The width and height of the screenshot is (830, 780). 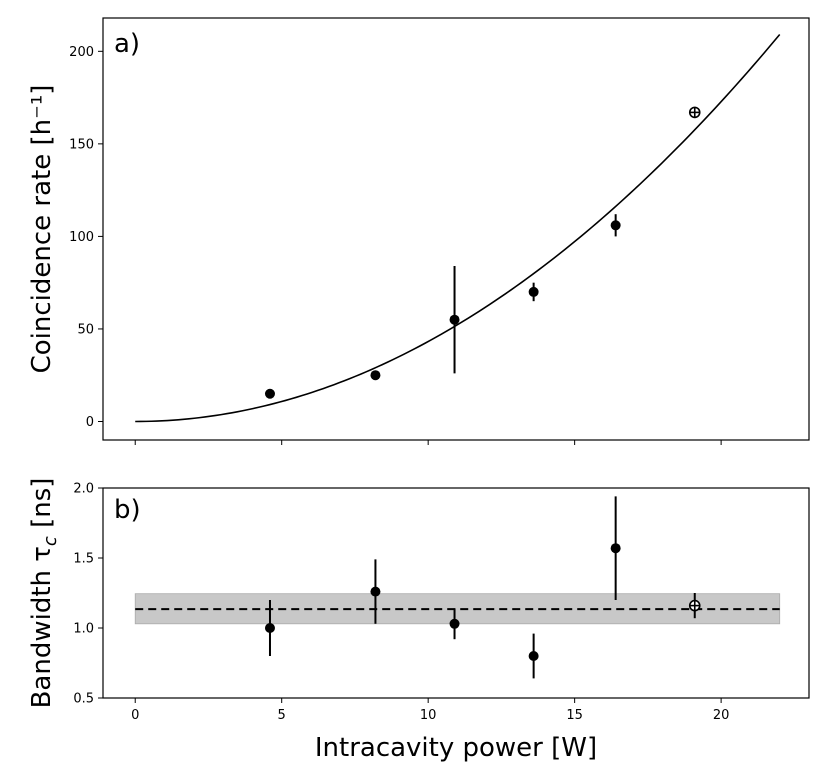 I want to click on panel-a-ytick-label: 100, so click(x=81, y=237).